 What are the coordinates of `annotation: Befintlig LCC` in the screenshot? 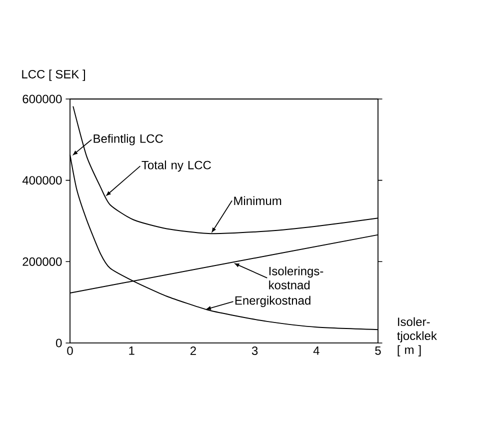 It's located at (128, 140).